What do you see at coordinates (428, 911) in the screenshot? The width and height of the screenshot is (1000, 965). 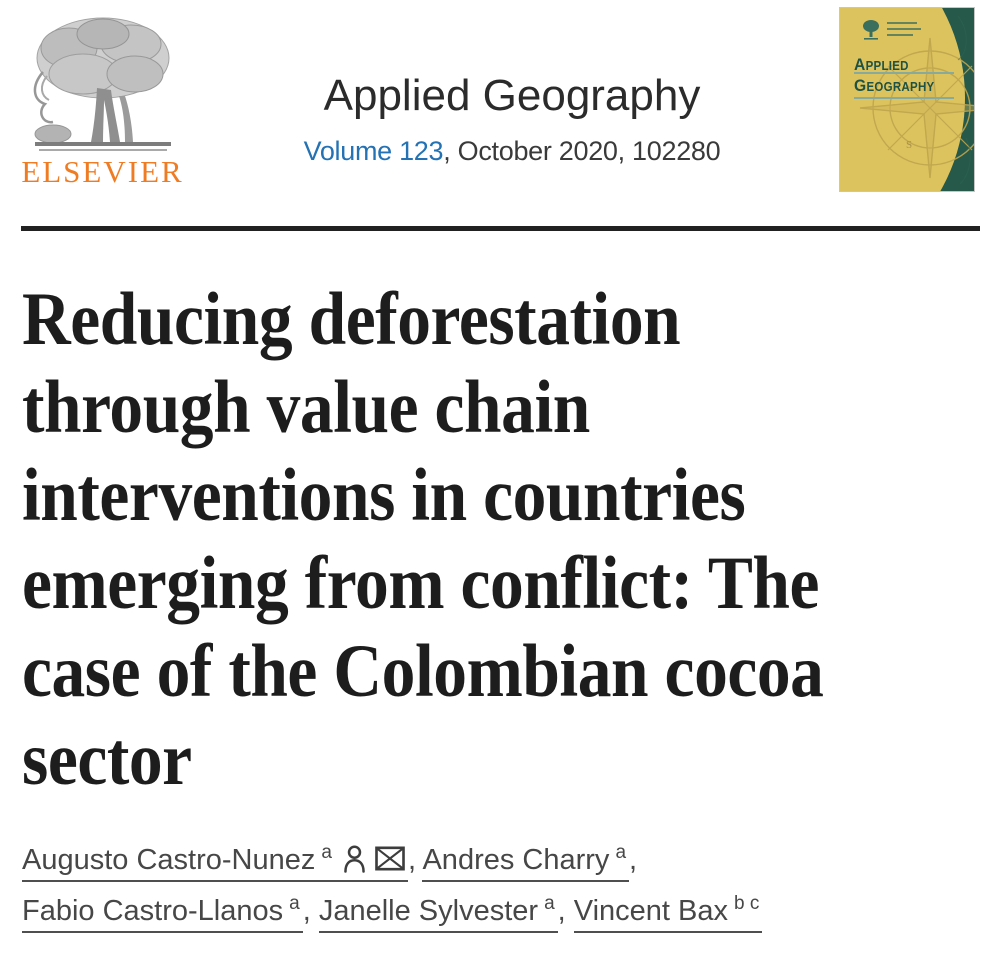 I see `author-name: Janelle Sylvester` at bounding box center [428, 911].